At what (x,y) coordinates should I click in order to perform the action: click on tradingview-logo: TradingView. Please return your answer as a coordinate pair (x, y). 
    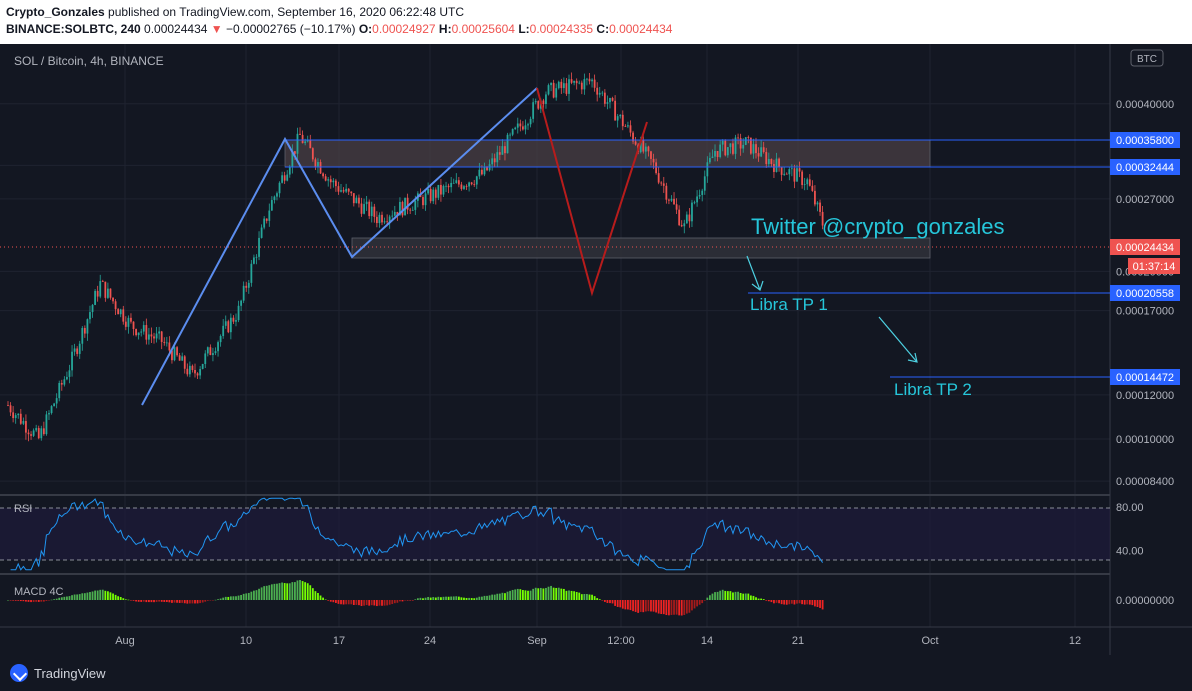
    Looking at the image, I should click on (58, 673).